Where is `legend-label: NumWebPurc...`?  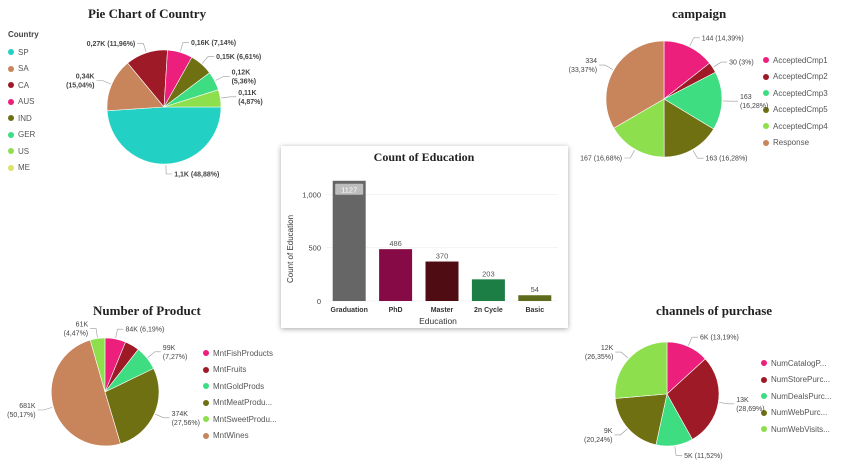
legend-label: NumWebPurc... is located at coordinates (799, 413).